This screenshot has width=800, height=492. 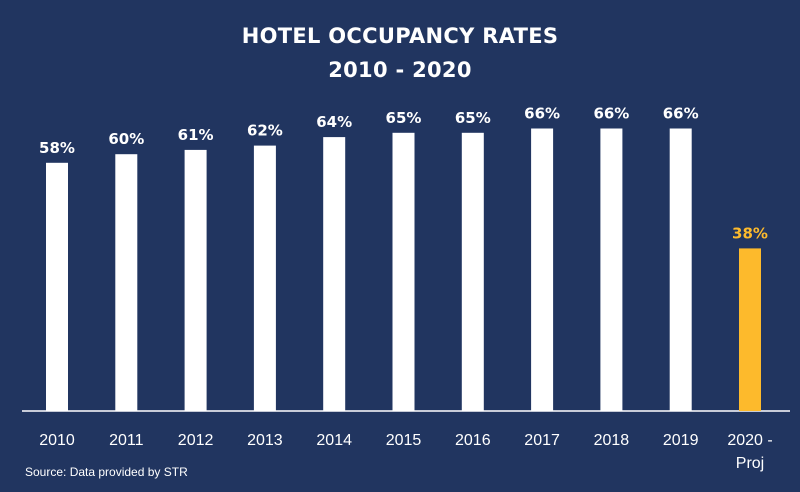 I want to click on x-tick-label: 2016, so click(x=473, y=440).